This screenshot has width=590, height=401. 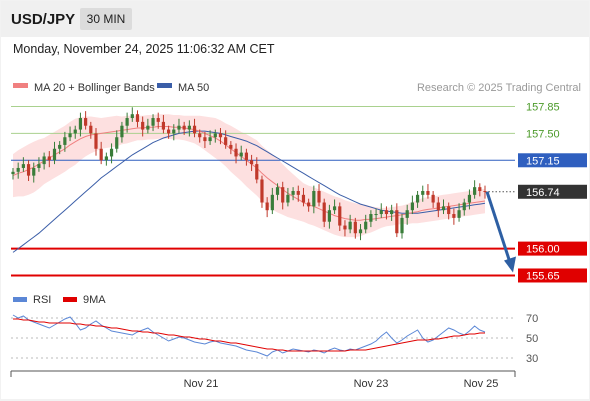 What do you see at coordinates (552, 160) in the screenshot?
I see `pivot-tag` at bounding box center [552, 160].